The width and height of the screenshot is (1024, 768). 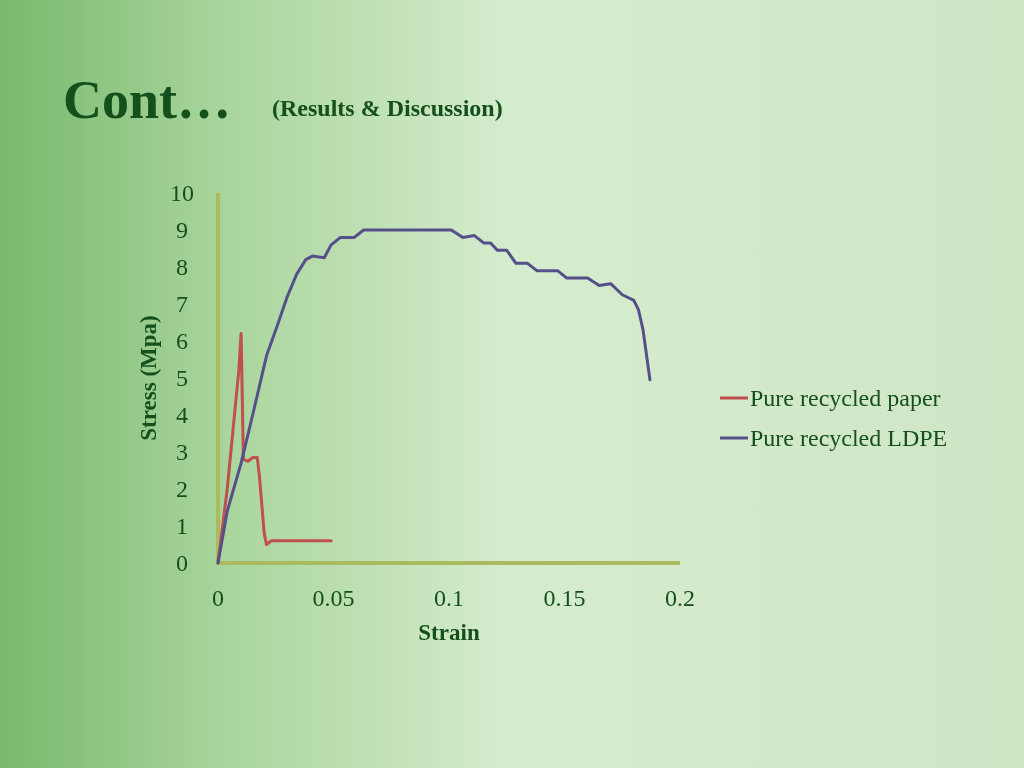 What do you see at coordinates (182, 341) in the screenshot?
I see `y-tick-label: 6` at bounding box center [182, 341].